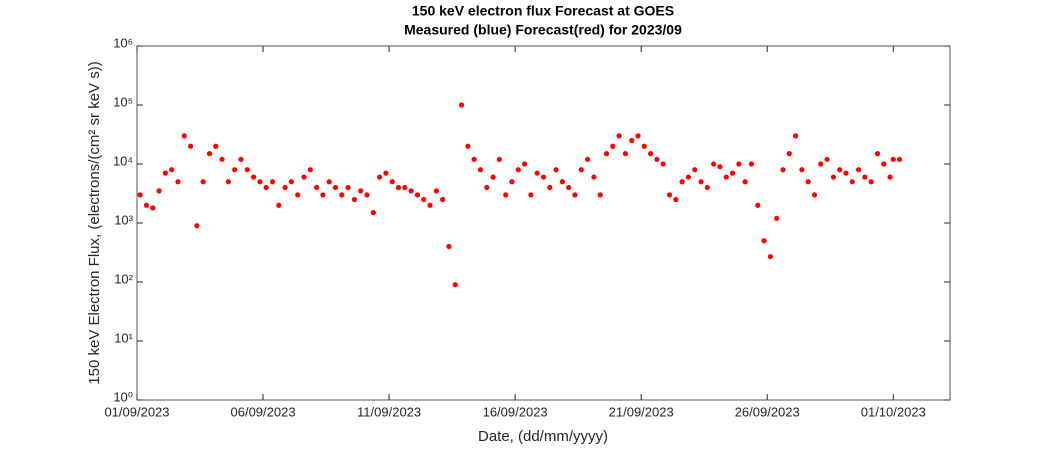  Describe the element at coordinates (543, 436) in the screenshot. I see `x-axis-label: Date, (dd/mm/yyyy)` at that location.